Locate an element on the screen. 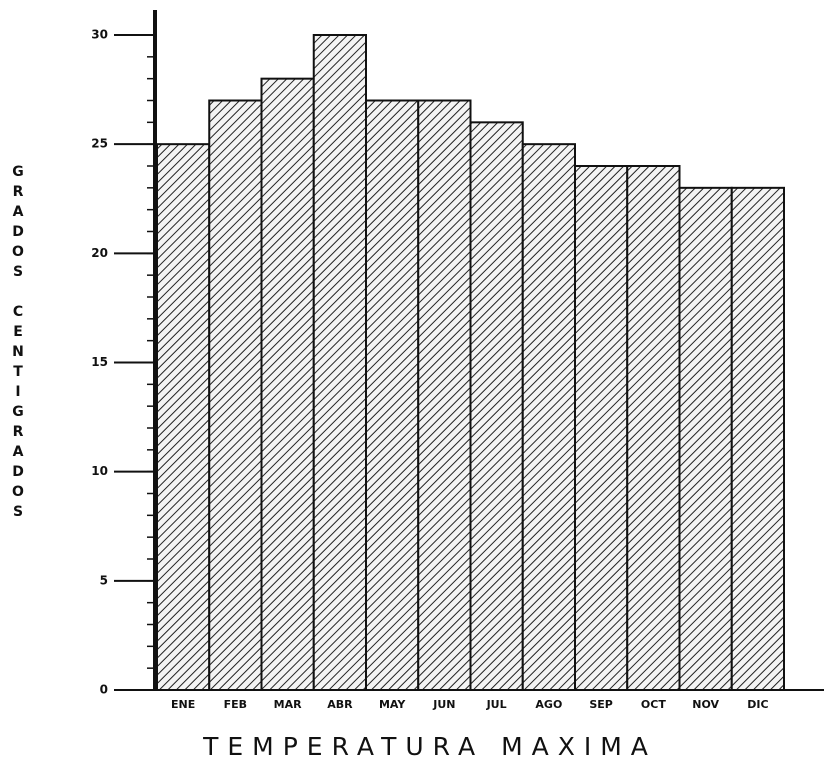 Image resolution: width=824 pixels, height=760 pixels. x-tick-label: AGO is located at coordinates (548, 704).